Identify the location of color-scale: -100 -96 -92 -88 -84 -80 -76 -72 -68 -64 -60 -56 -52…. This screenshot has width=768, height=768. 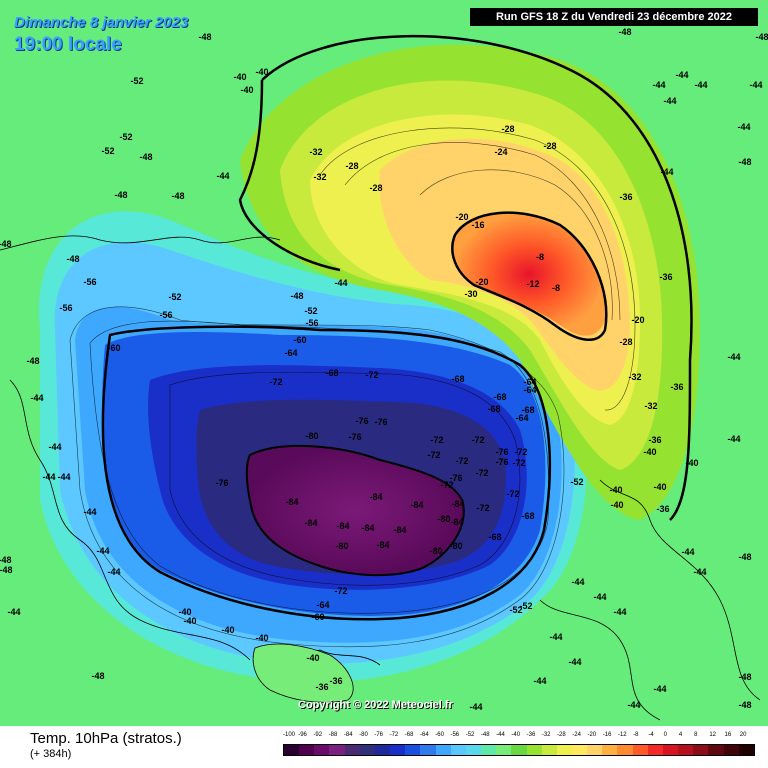
(519, 744).